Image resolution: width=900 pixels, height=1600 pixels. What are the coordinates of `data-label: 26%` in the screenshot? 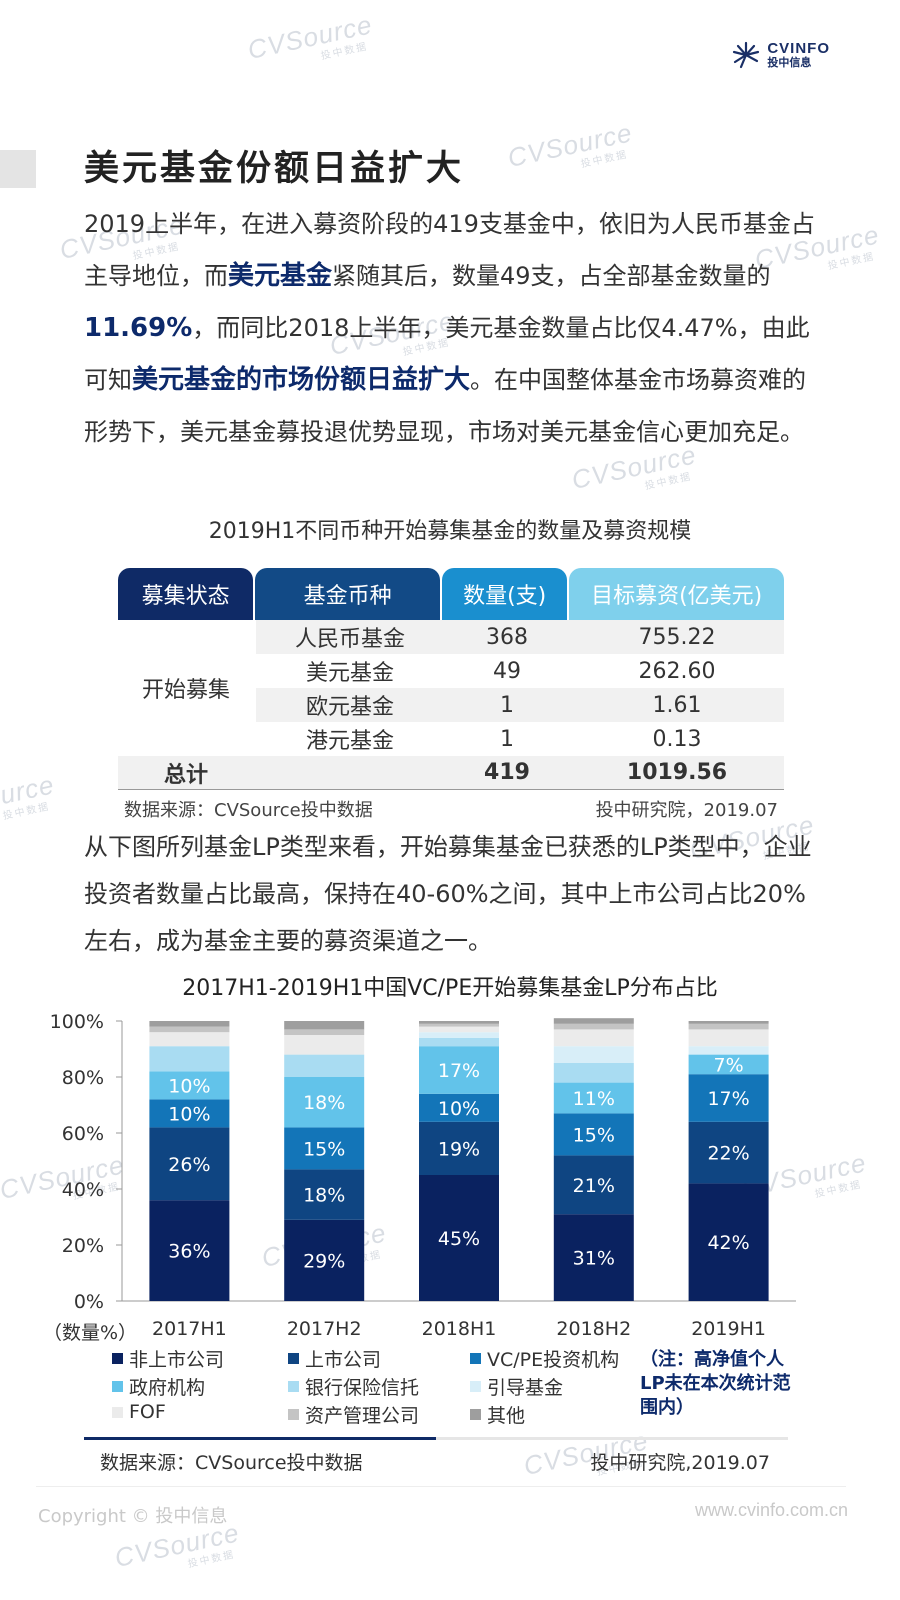 It's located at (189, 1165).